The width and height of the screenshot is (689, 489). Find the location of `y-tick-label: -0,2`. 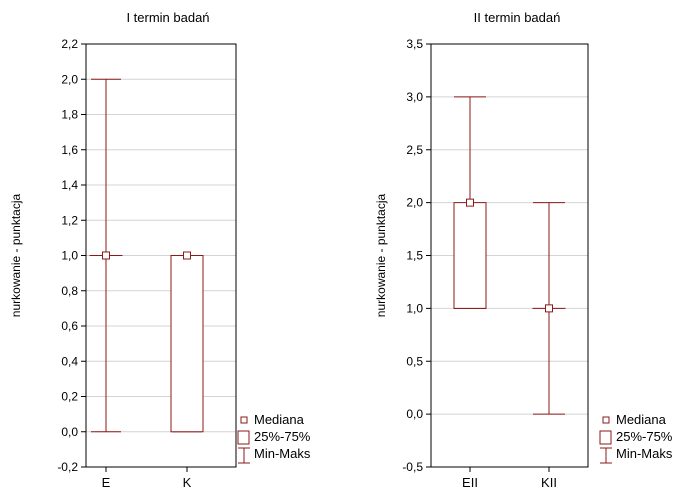

y-tick-label: -0,2 is located at coordinates (67, 467).